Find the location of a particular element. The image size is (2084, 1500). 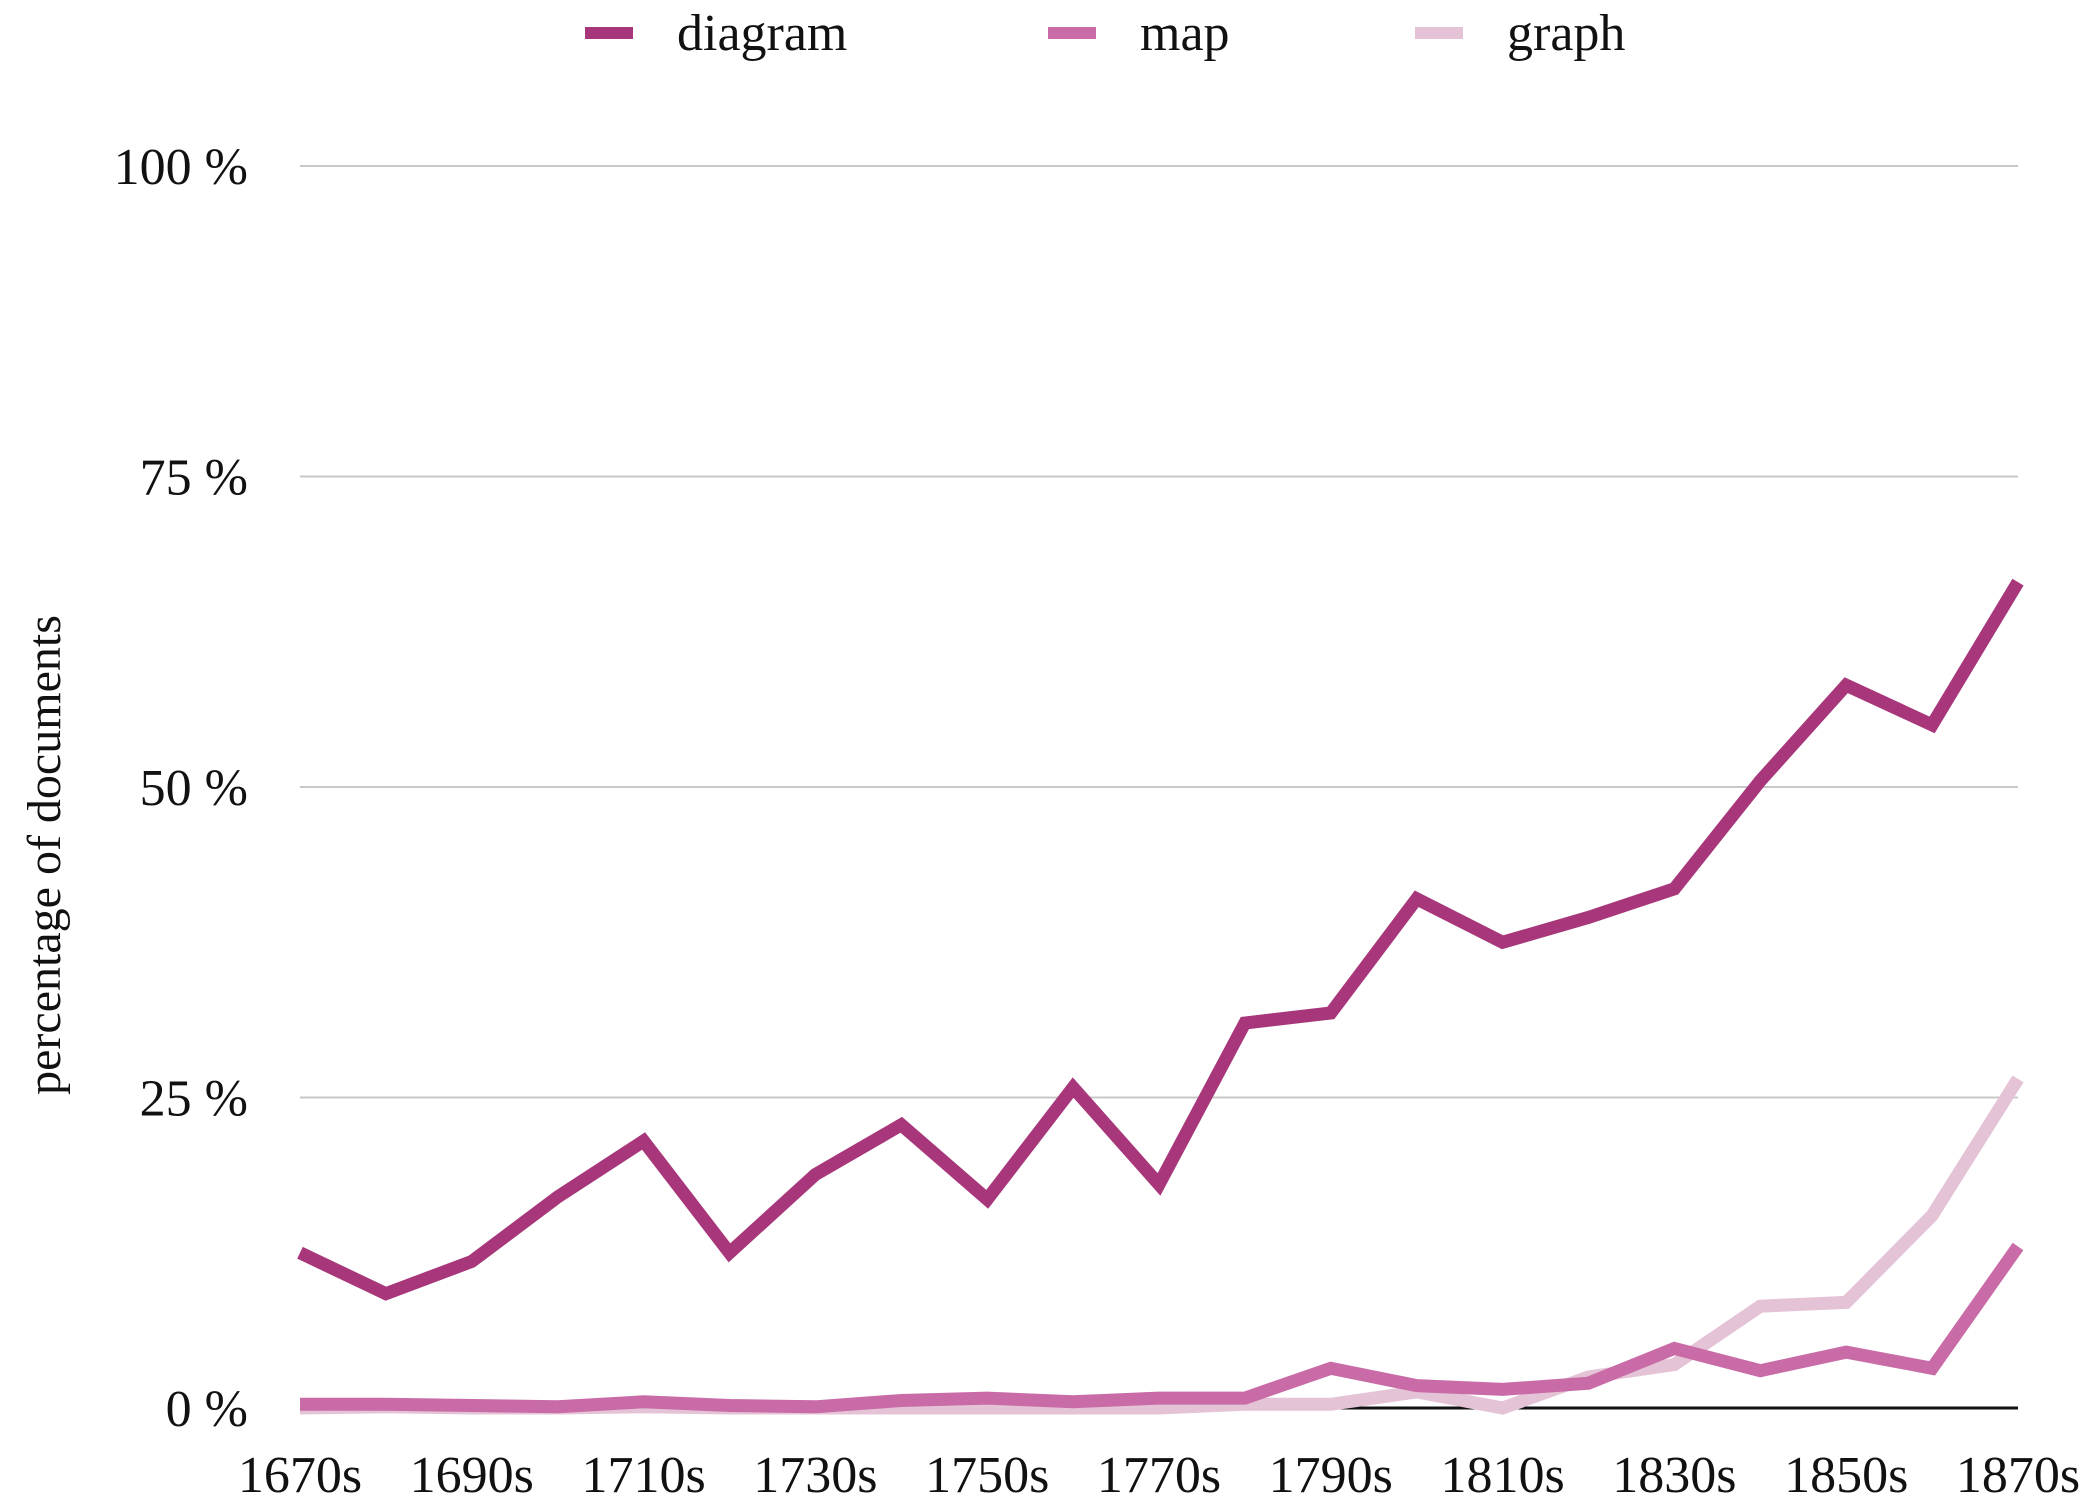

x-tick-label: 1870s is located at coordinates (2018, 1473).